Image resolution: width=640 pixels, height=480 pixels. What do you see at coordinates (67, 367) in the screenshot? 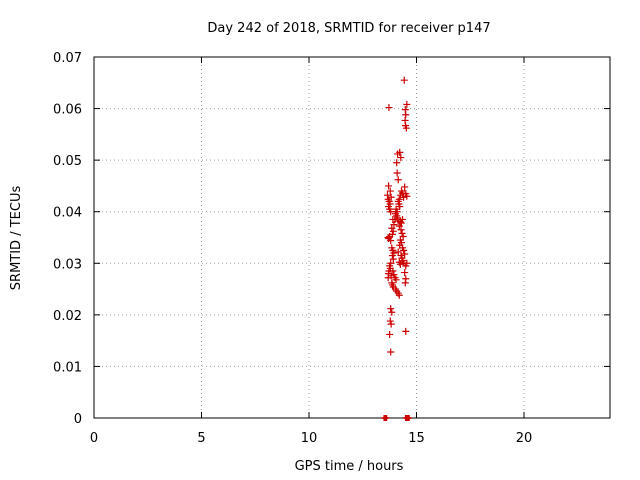
I see `y-tick-label: 0.01` at bounding box center [67, 367].